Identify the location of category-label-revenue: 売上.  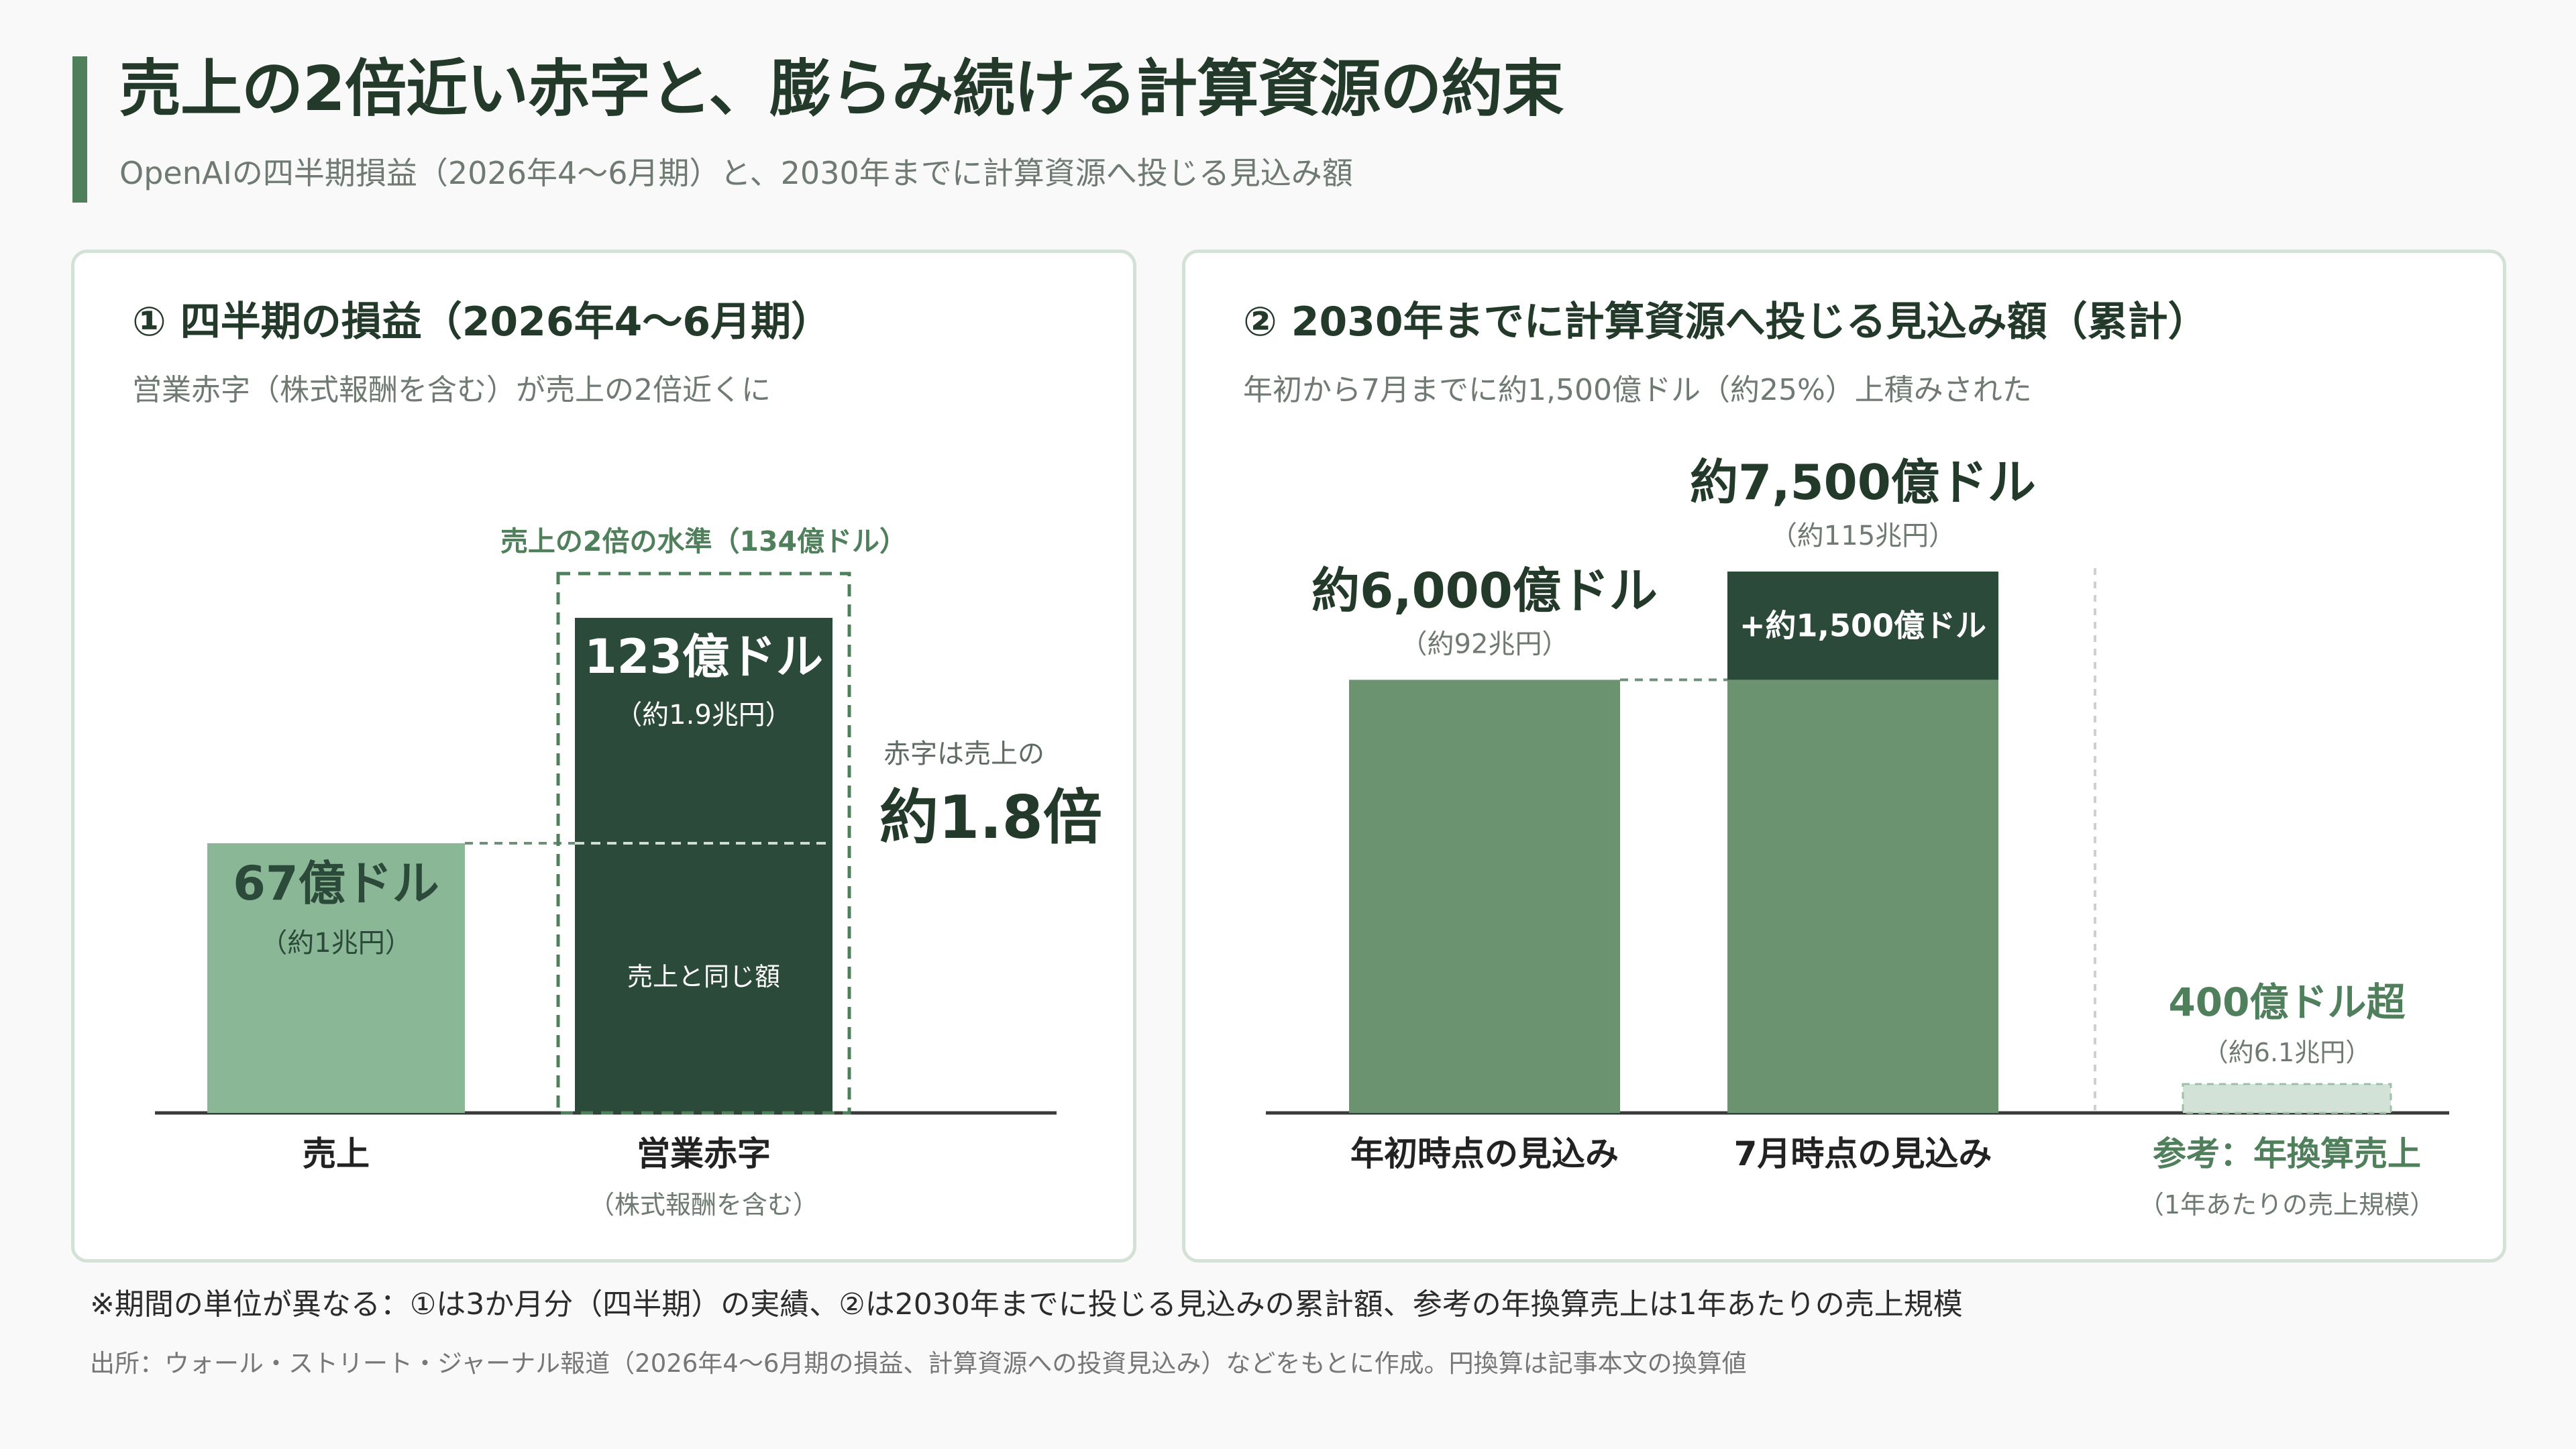
(336, 1153).